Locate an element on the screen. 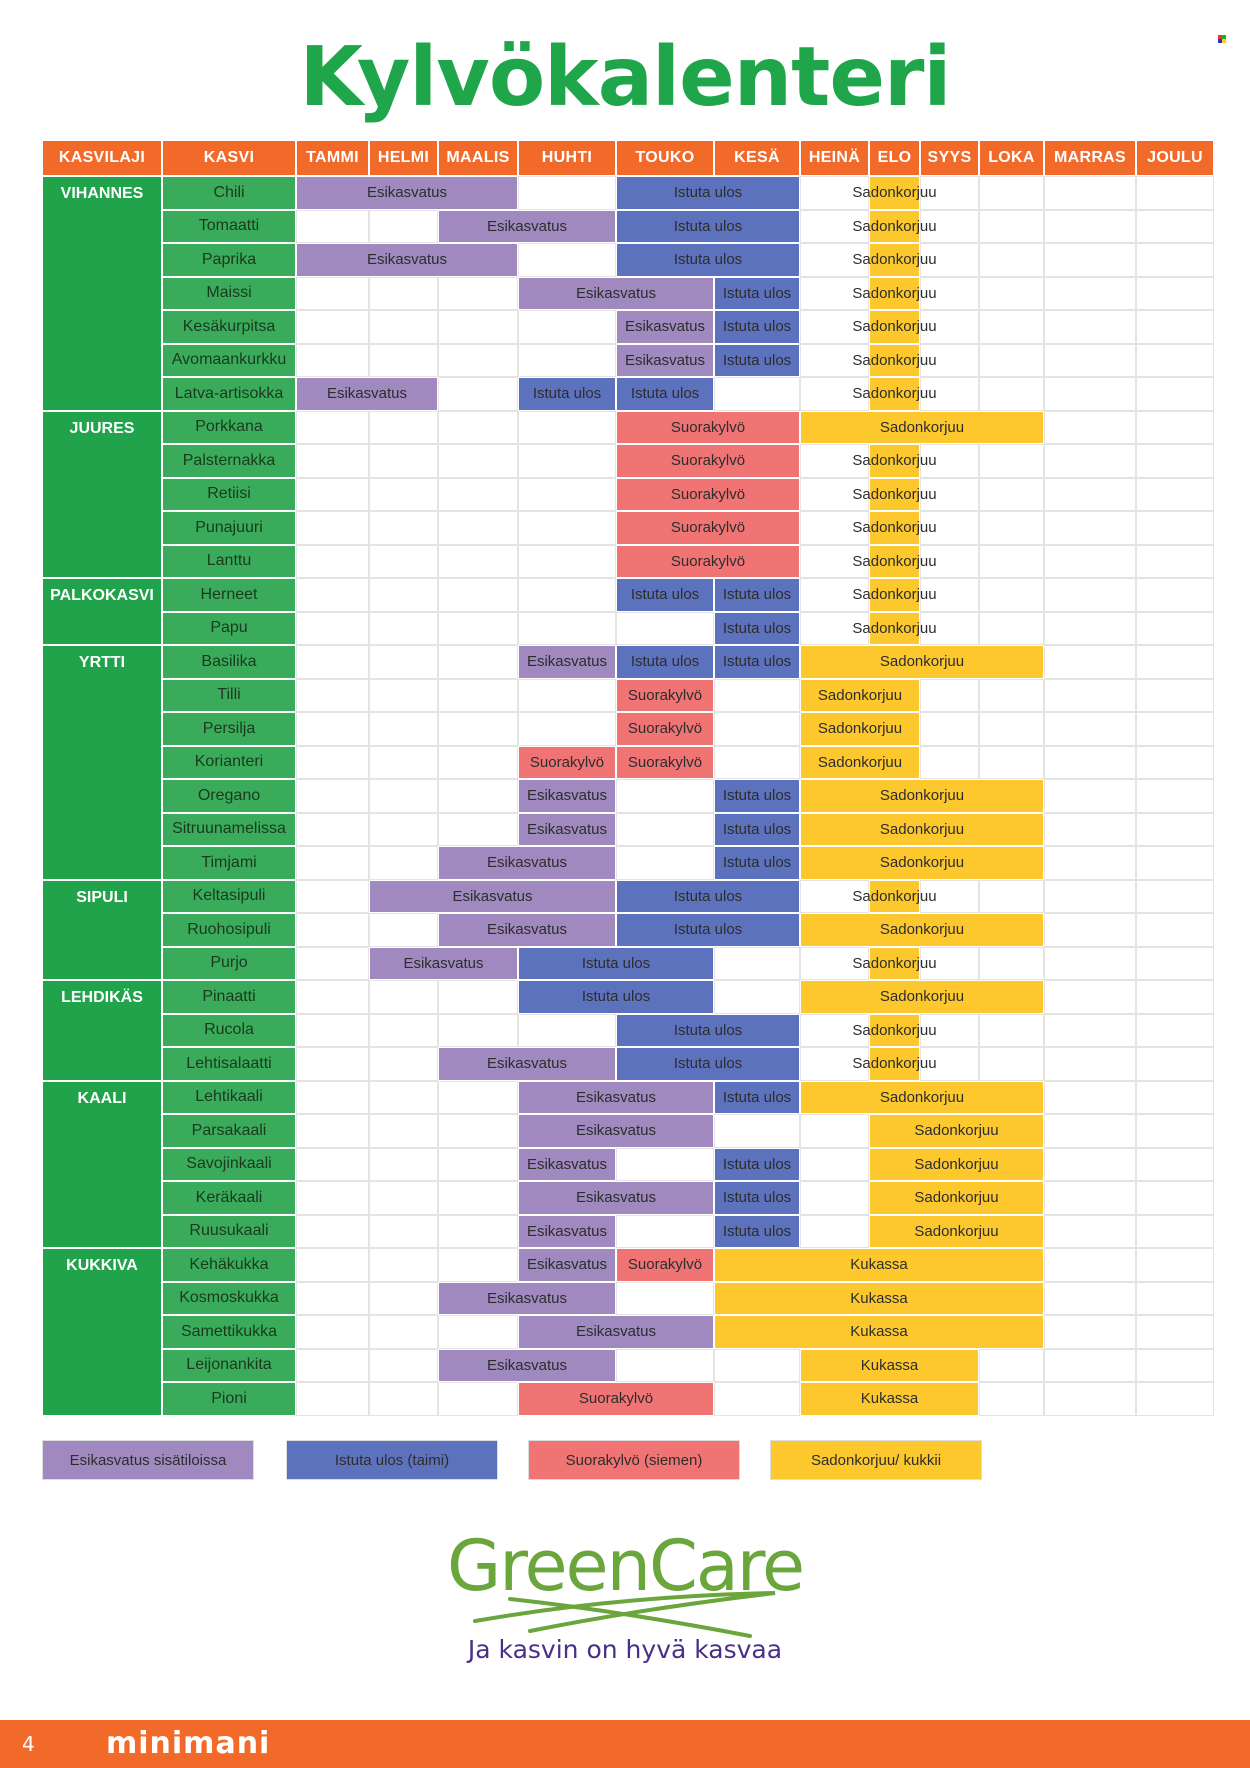  plant-cell: Punajuuri is located at coordinates (229, 528).